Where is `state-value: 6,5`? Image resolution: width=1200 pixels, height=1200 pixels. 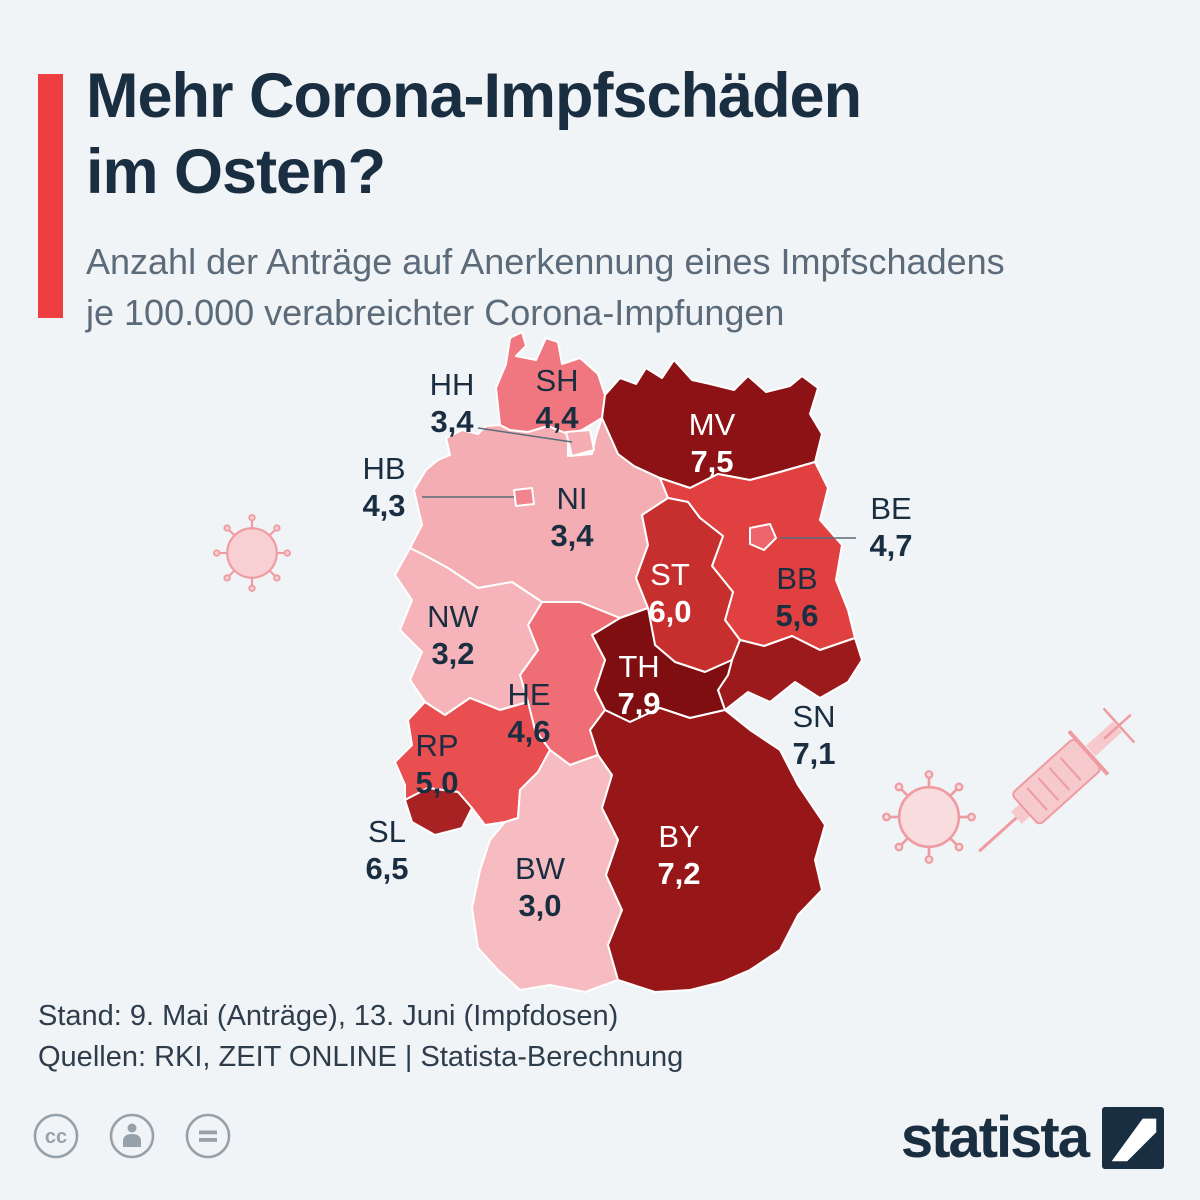
state-value: 6,5 is located at coordinates (387, 868).